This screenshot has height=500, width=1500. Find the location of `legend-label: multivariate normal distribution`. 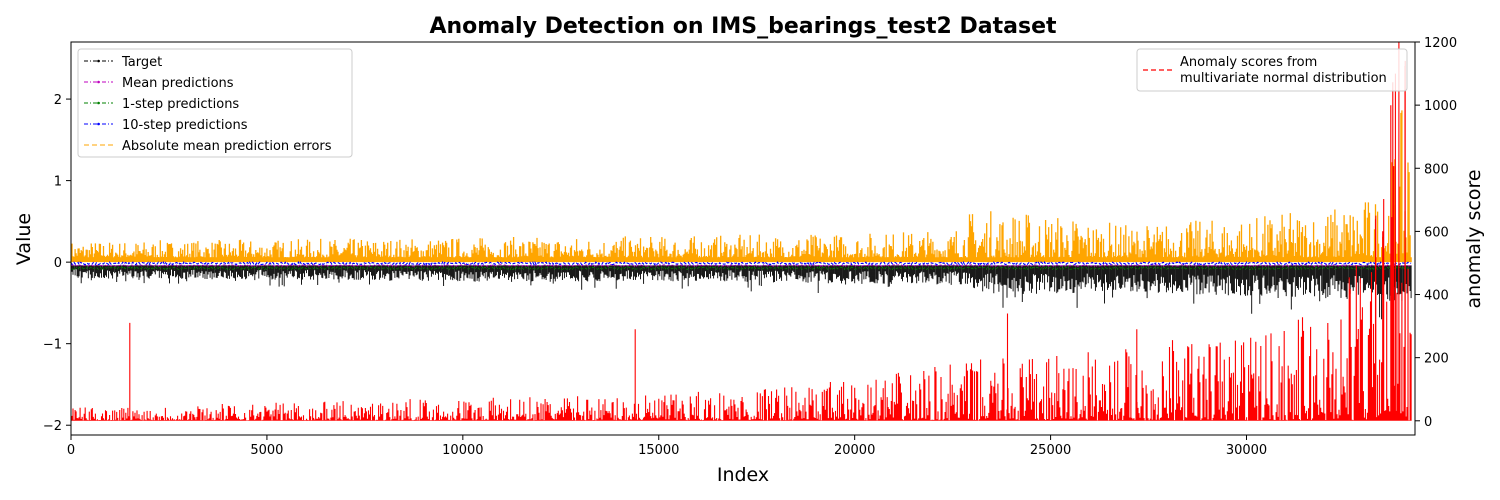

legend-label: multivariate normal distribution is located at coordinates (1283, 78).